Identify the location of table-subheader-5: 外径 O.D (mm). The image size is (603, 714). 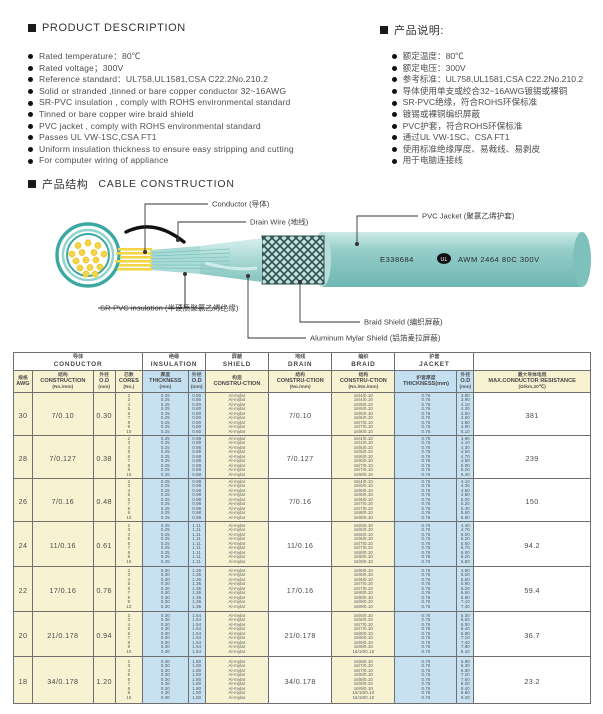
(196, 381).